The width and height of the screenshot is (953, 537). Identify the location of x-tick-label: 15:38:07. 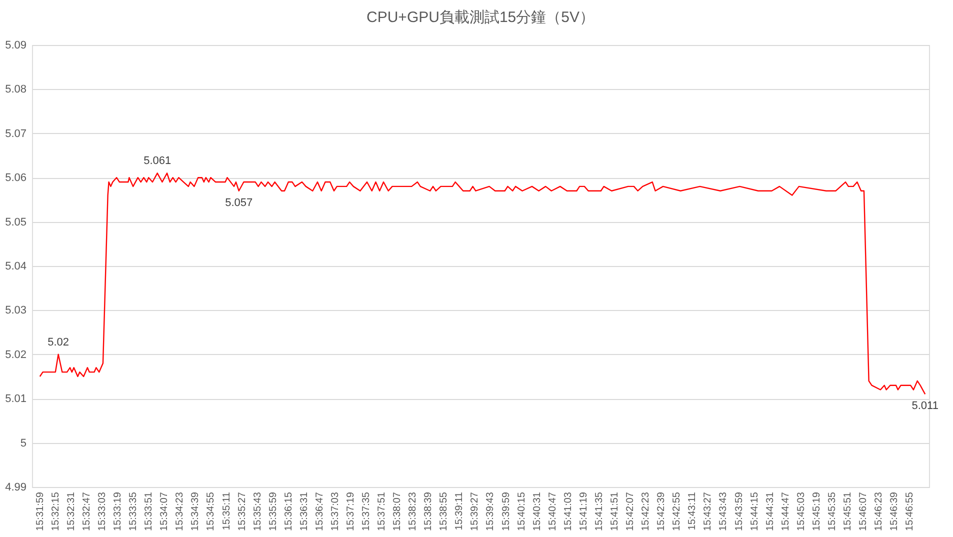
(398, 511).